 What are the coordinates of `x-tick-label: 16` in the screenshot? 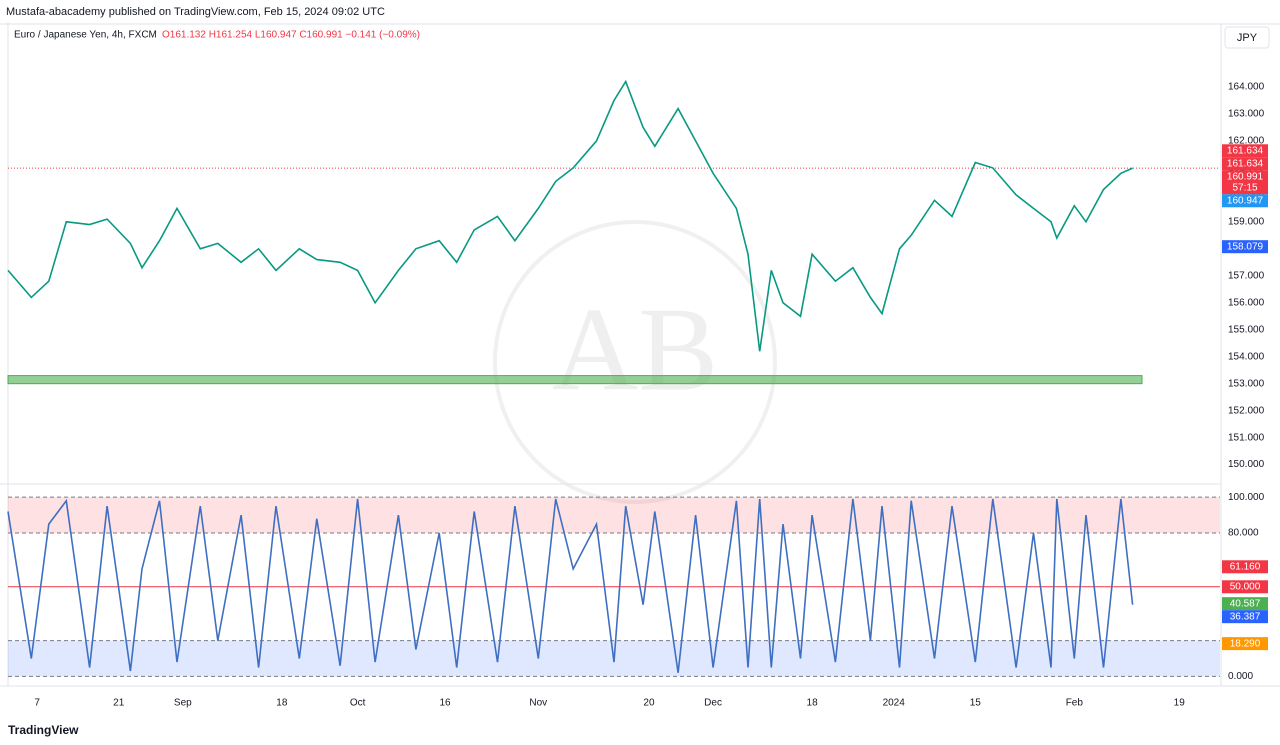 It's located at (445, 703).